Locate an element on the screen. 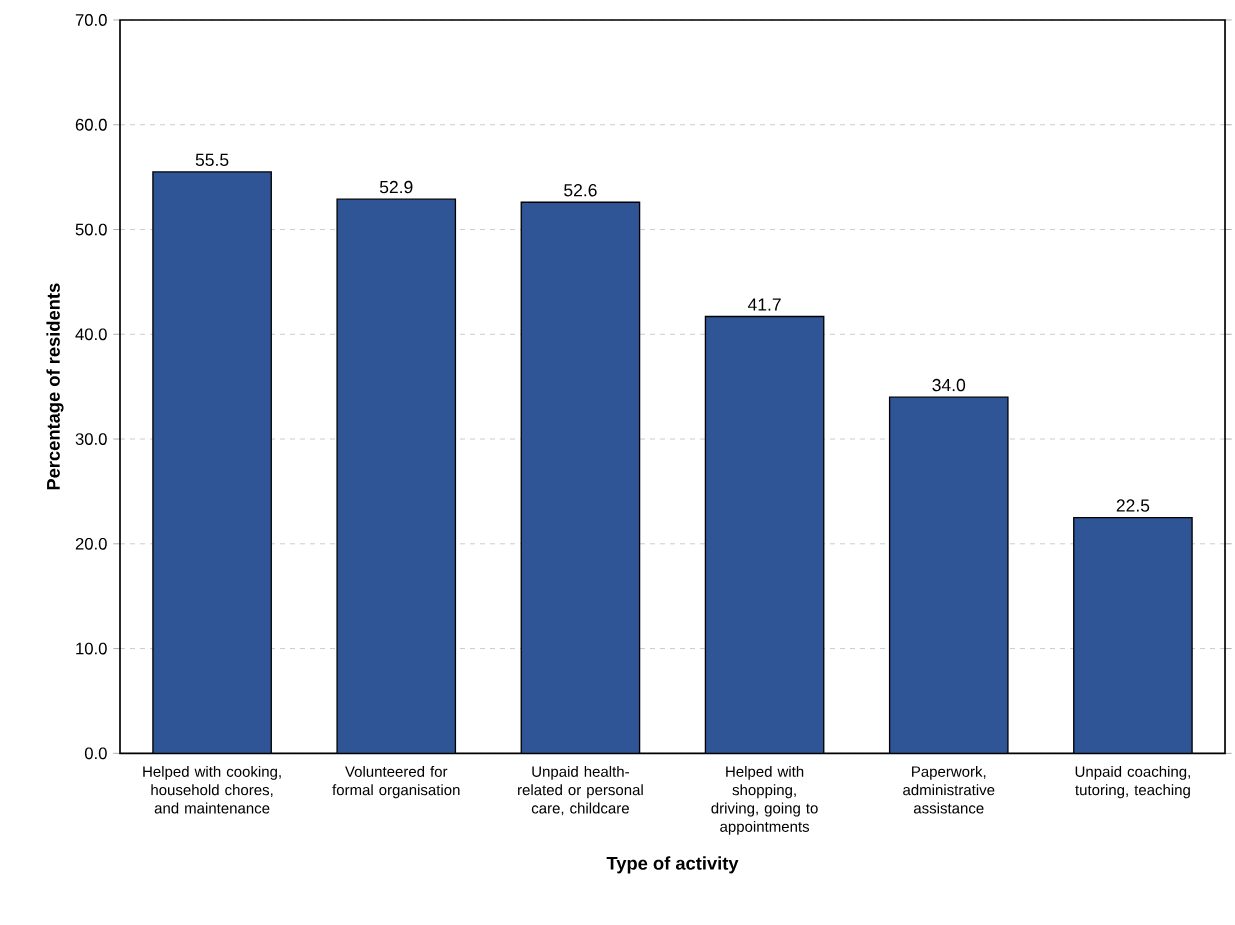 This screenshot has height=925, width=1235. y-tick-label: 60.0 is located at coordinates (91, 124).